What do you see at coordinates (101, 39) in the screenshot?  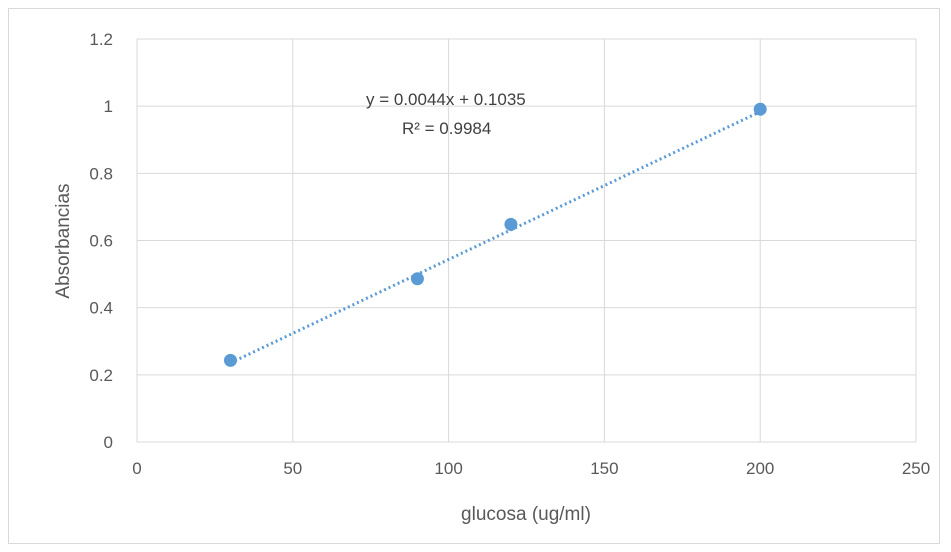 I see `y-tick-label: 1.2` at bounding box center [101, 39].